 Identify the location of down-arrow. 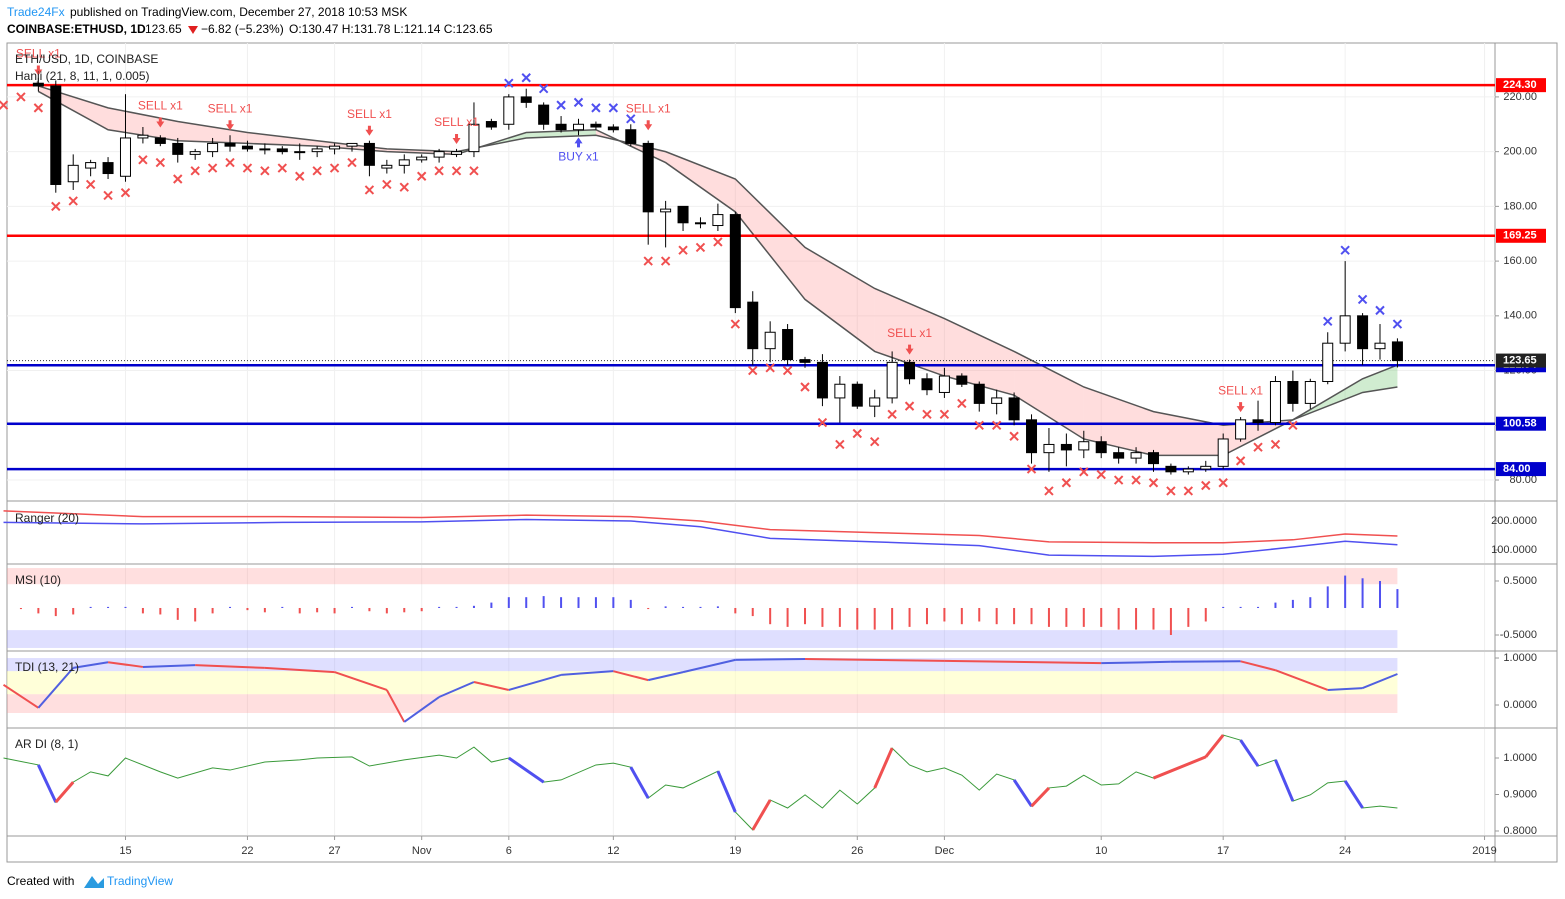
(193, 30).